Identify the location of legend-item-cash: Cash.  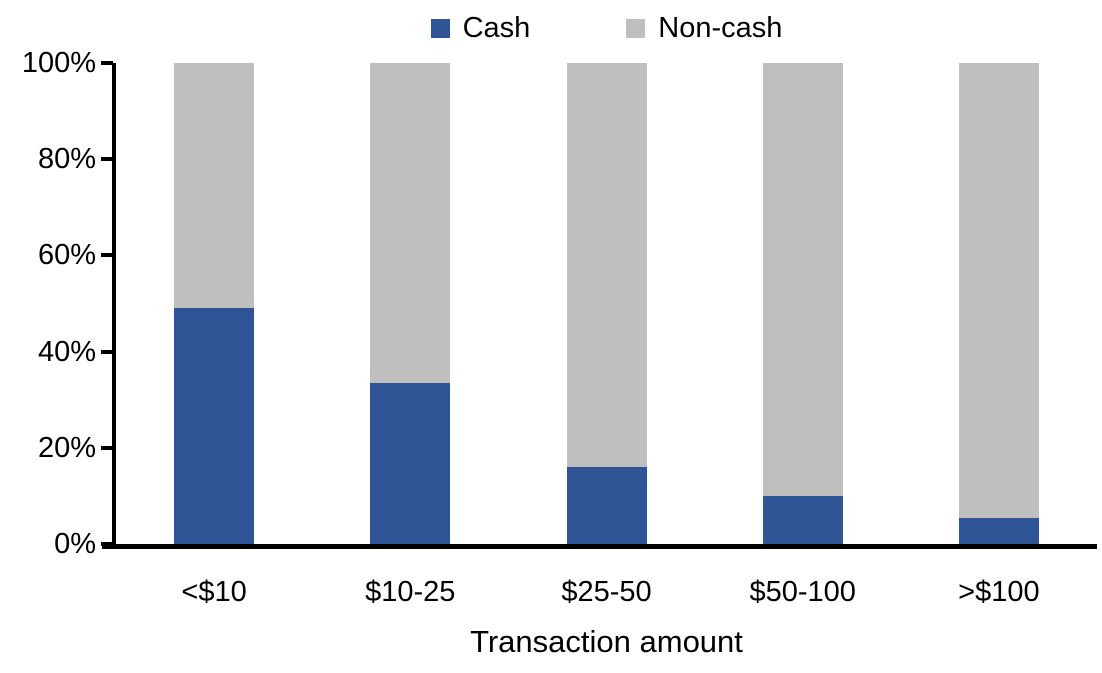
(480, 27).